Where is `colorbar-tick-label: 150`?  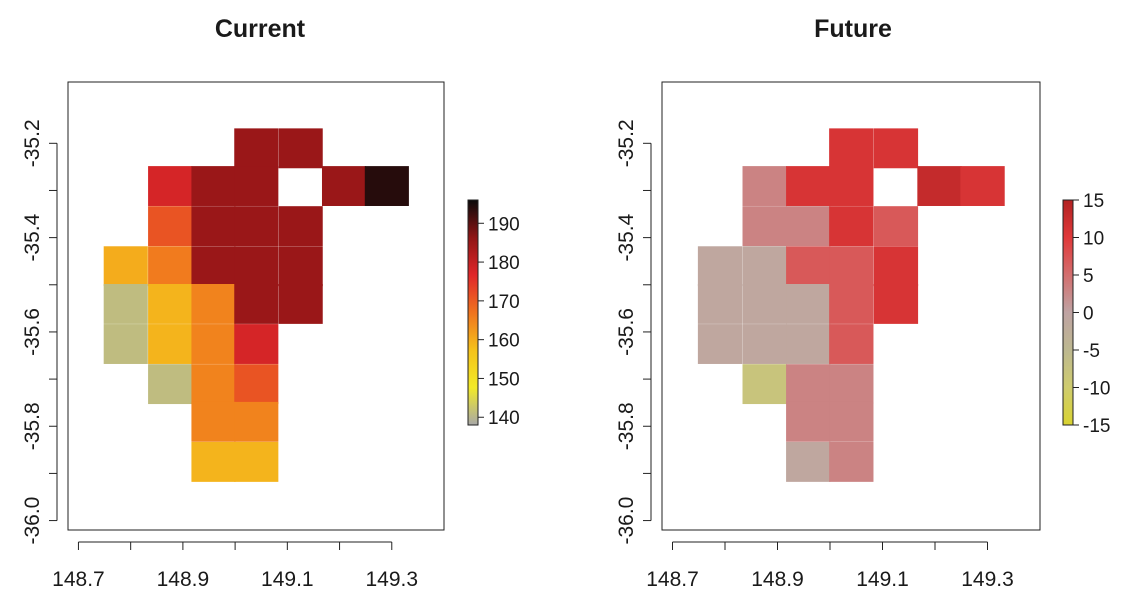
colorbar-tick-label: 150 is located at coordinates (504, 379).